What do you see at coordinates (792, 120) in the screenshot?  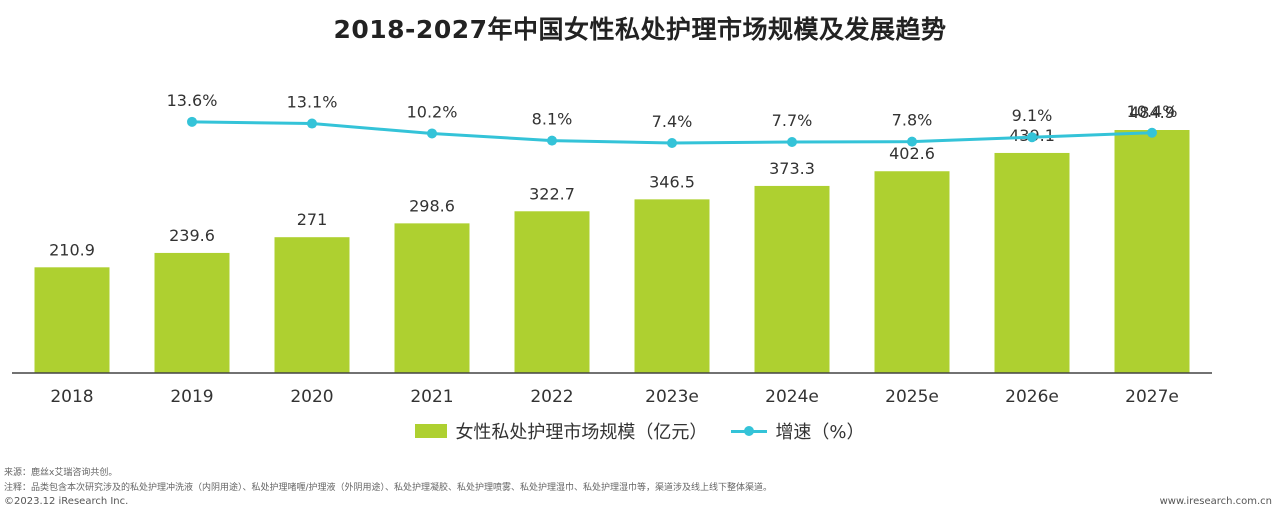 I see `growth-label-2024e: 7.7%` at bounding box center [792, 120].